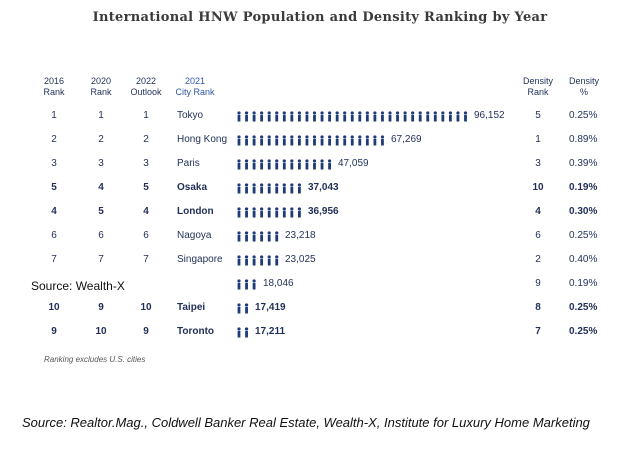  Describe the element at coordinates (300, 259) in the screenshot. I see `population-value-label: 23,025` at that location.